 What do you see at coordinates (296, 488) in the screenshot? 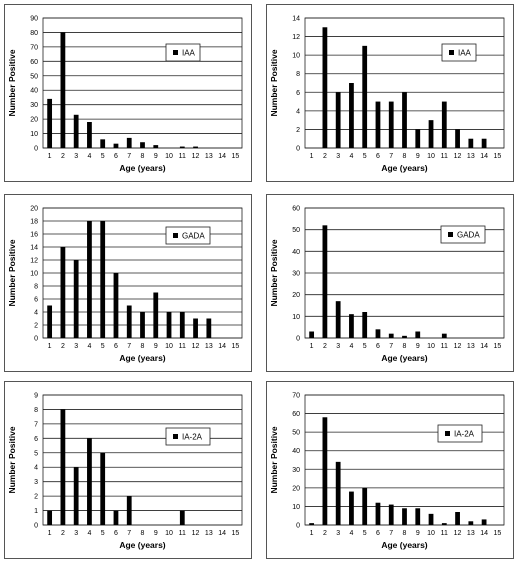
I see `y-tick-label: 20` at bounding box center [296, 488].